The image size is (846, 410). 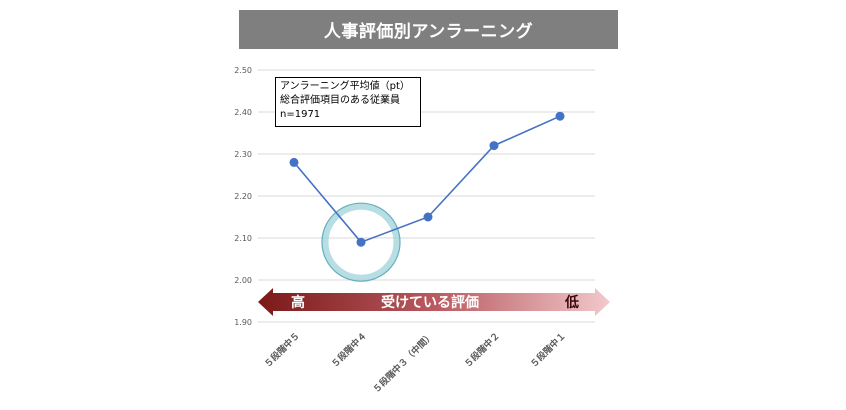 What do you see at coordinates (430, 302) in the screenshot?
I see `arrow-center-label: 受けている評価` at bounding box center [430, 302].